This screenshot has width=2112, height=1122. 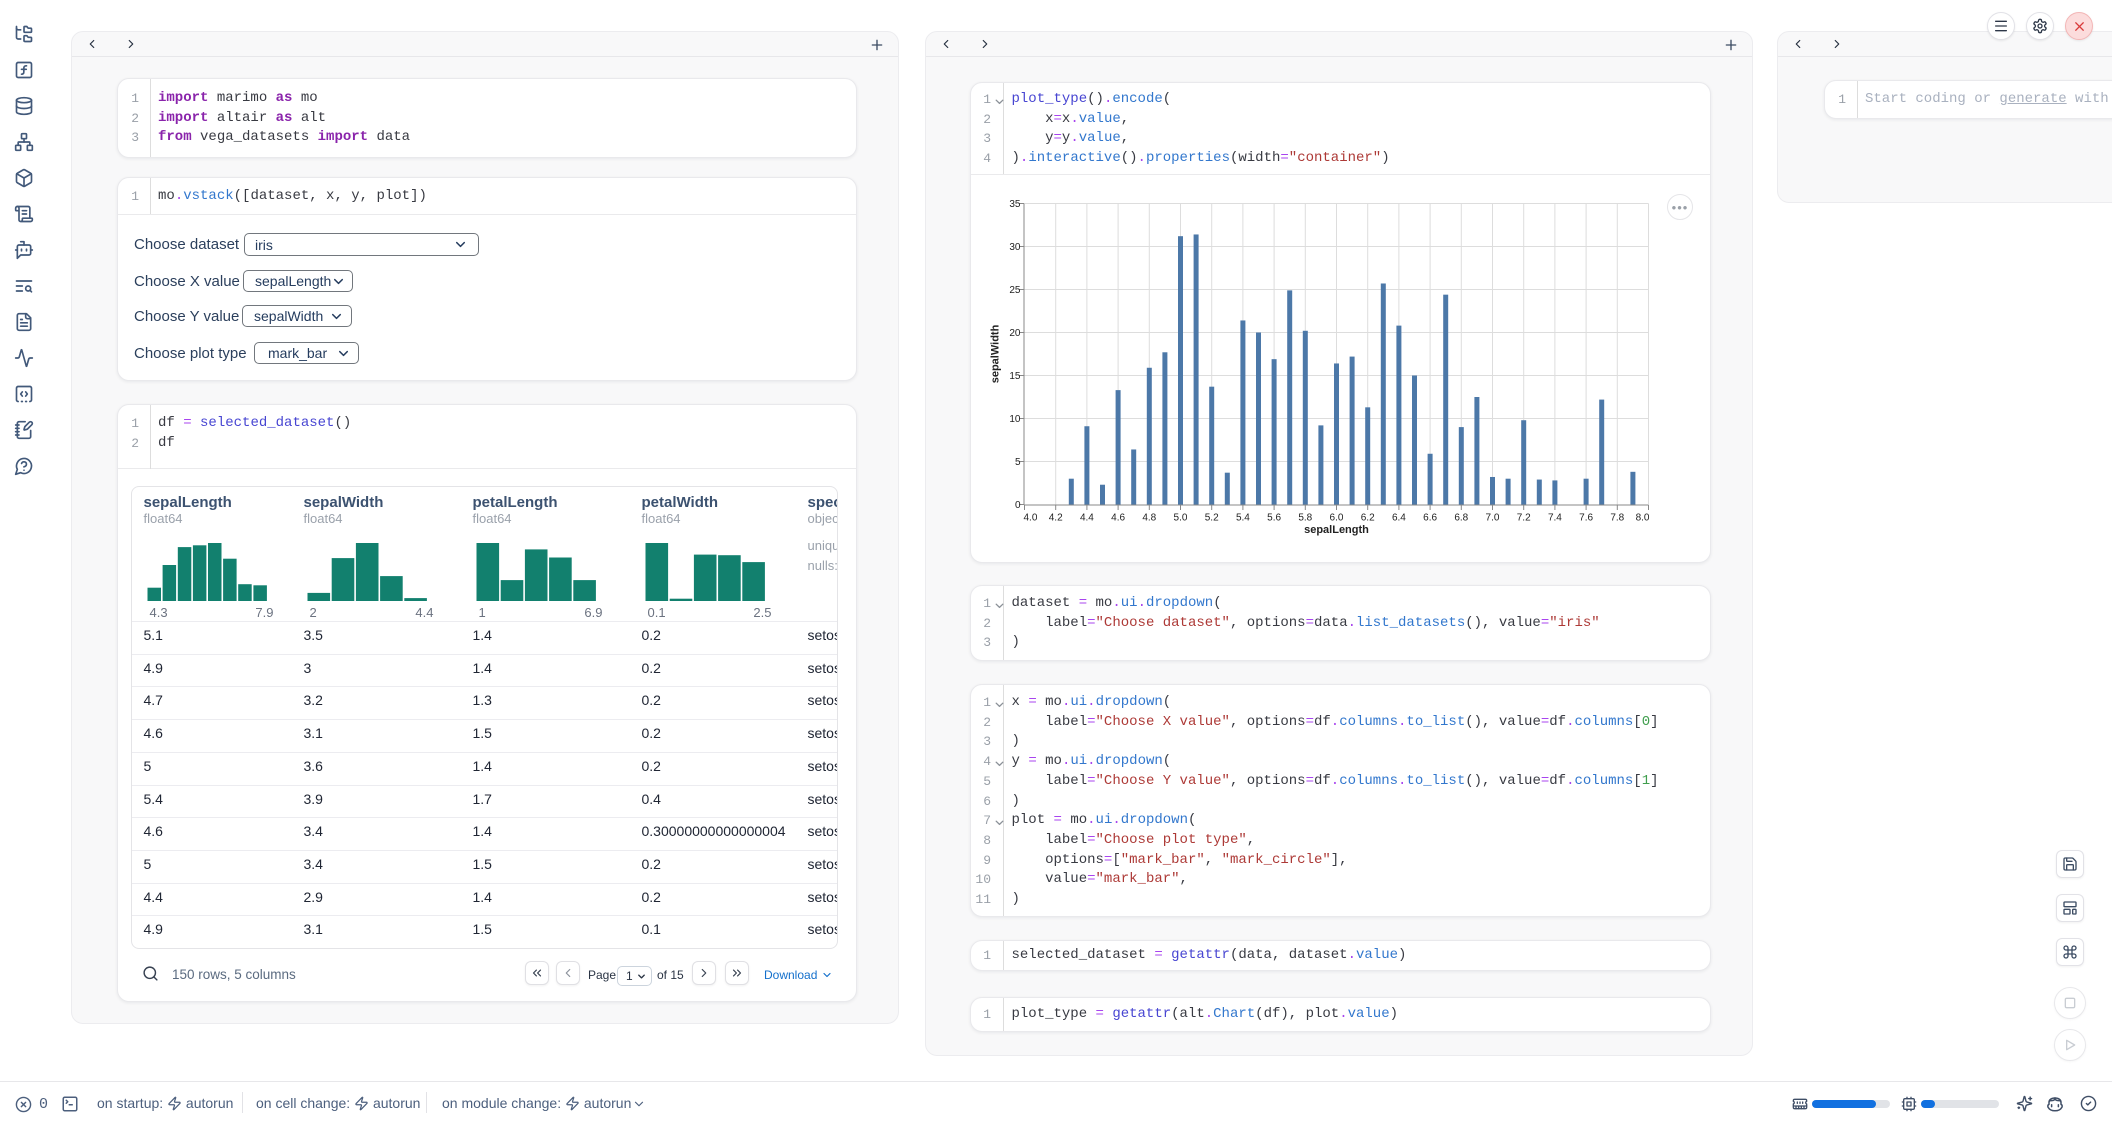 What do you see at coordinates (1399, 518) in the screenshot?
I see `svg-text: 6.4` at bounding box center [1399, 518].